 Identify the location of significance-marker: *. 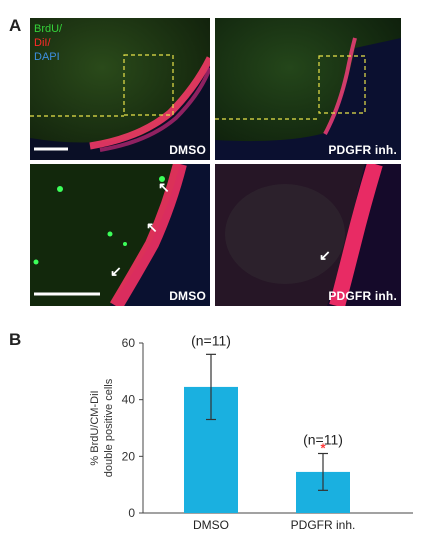
(323, 448).